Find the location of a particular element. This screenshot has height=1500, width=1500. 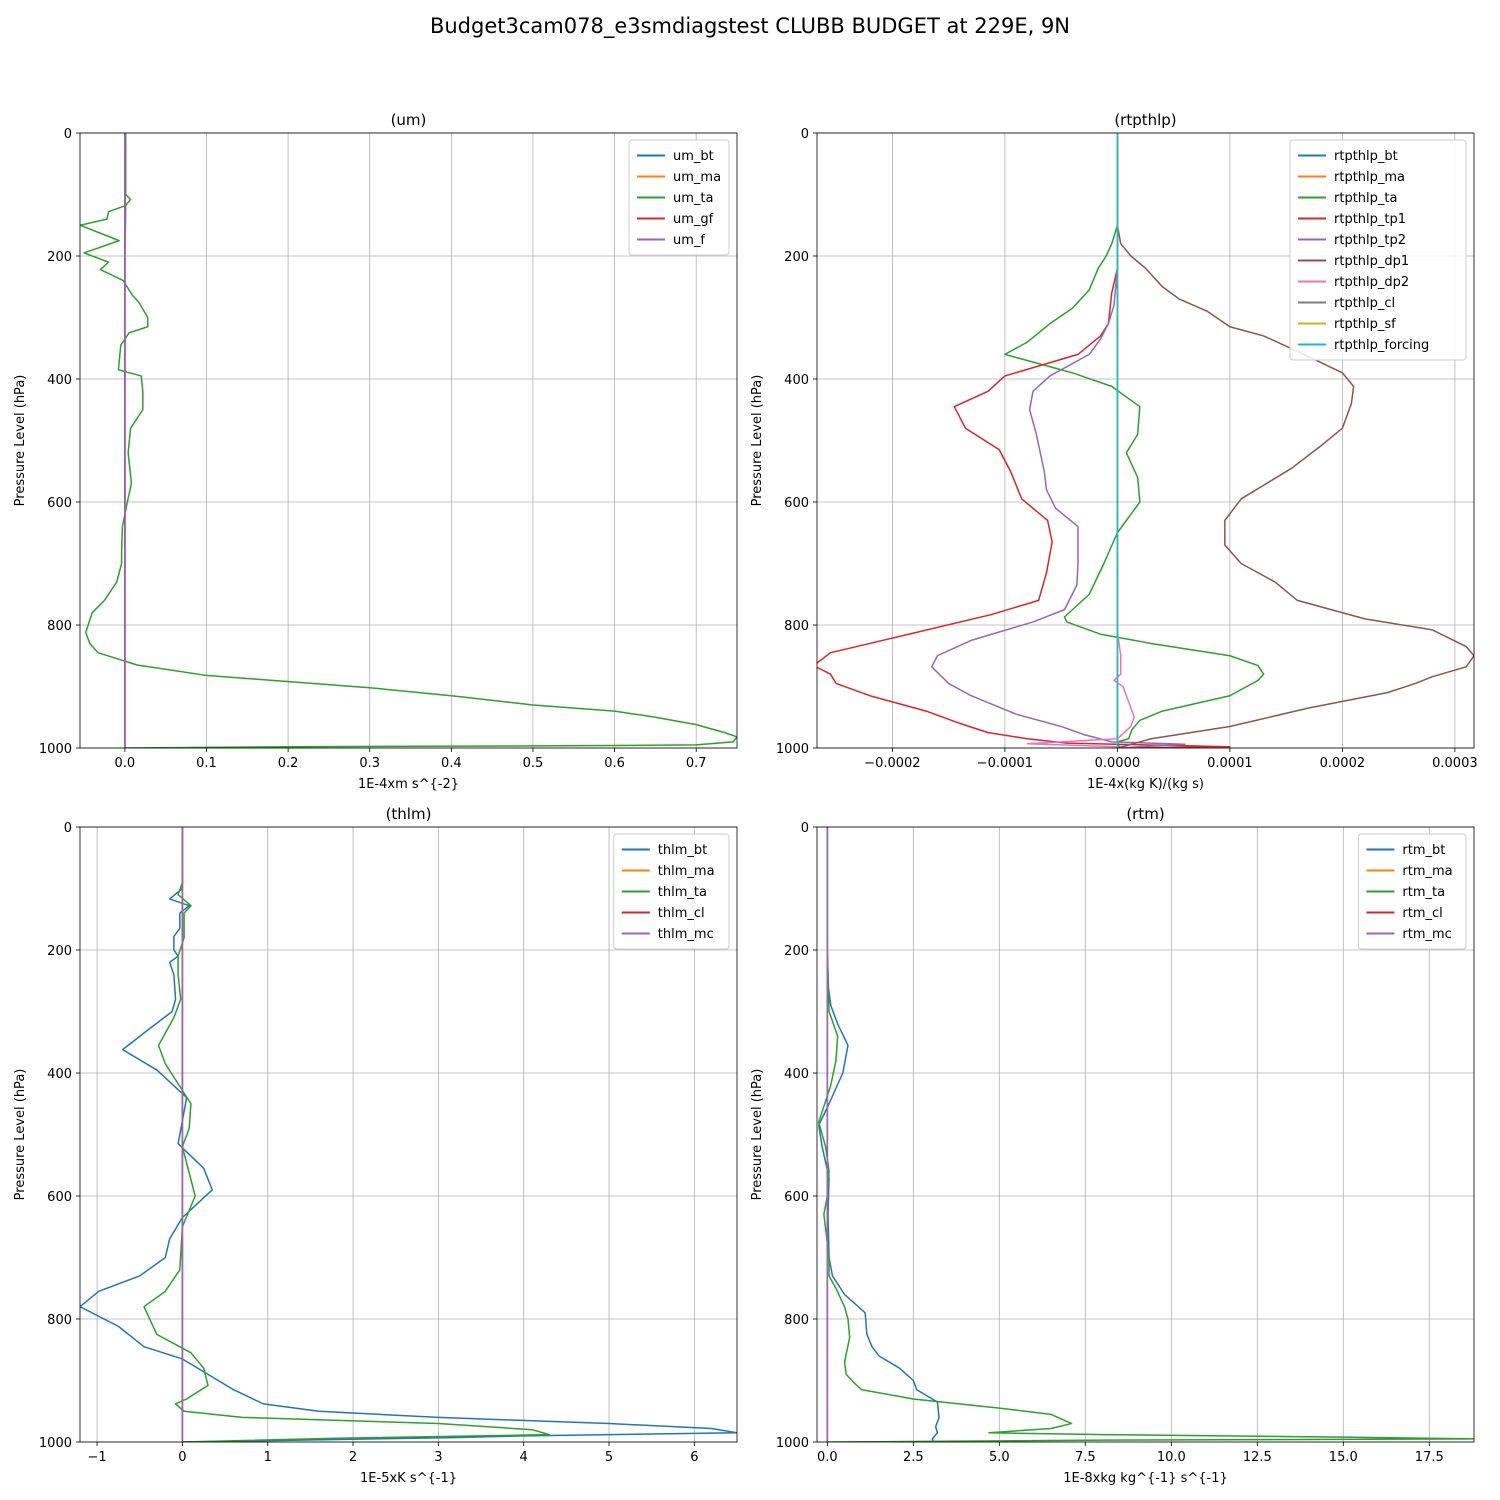

legend-label: thlm_cl is located at coordinates (681, 913).